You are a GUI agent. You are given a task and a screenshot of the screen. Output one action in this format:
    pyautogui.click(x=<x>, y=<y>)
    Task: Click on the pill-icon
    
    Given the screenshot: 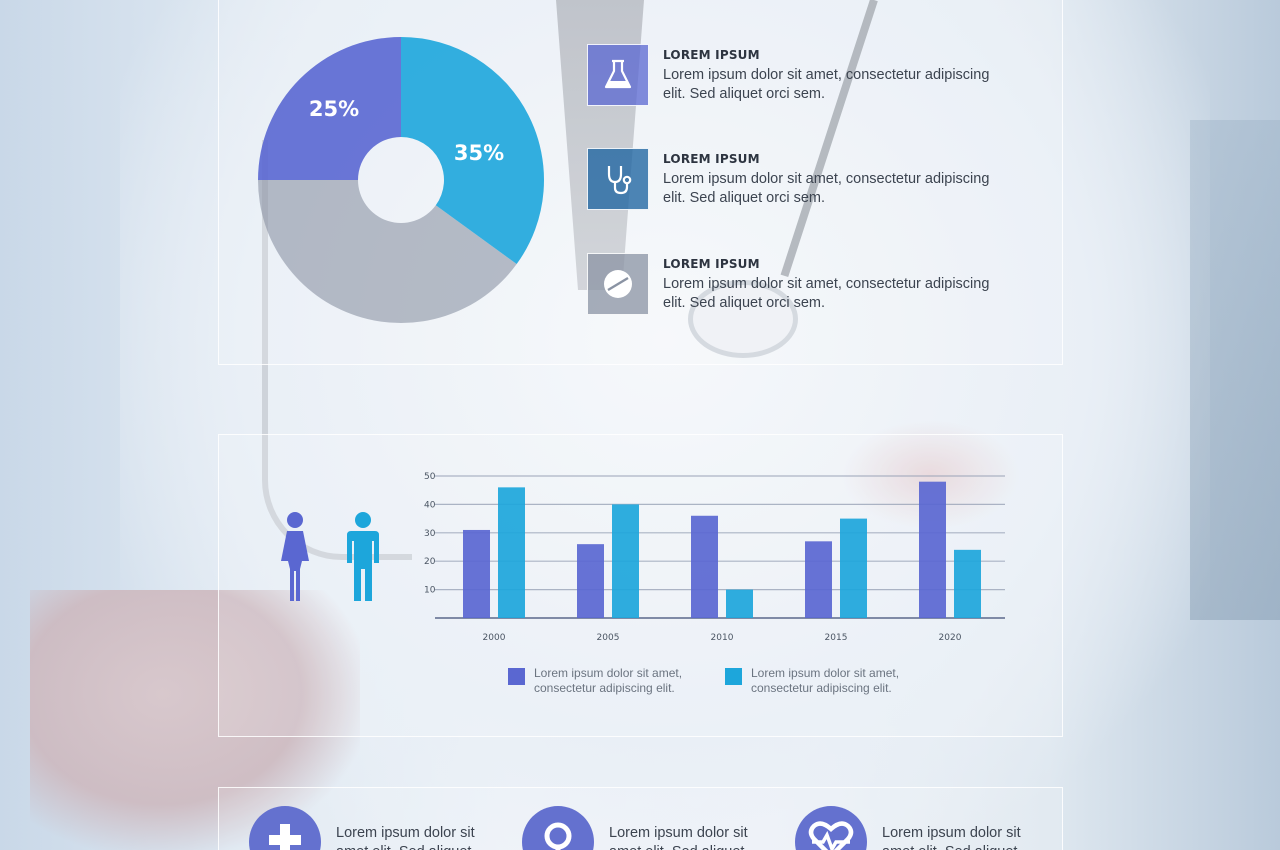 What is the action you would take?
    pyautogui.click(x=618, y=284)
    